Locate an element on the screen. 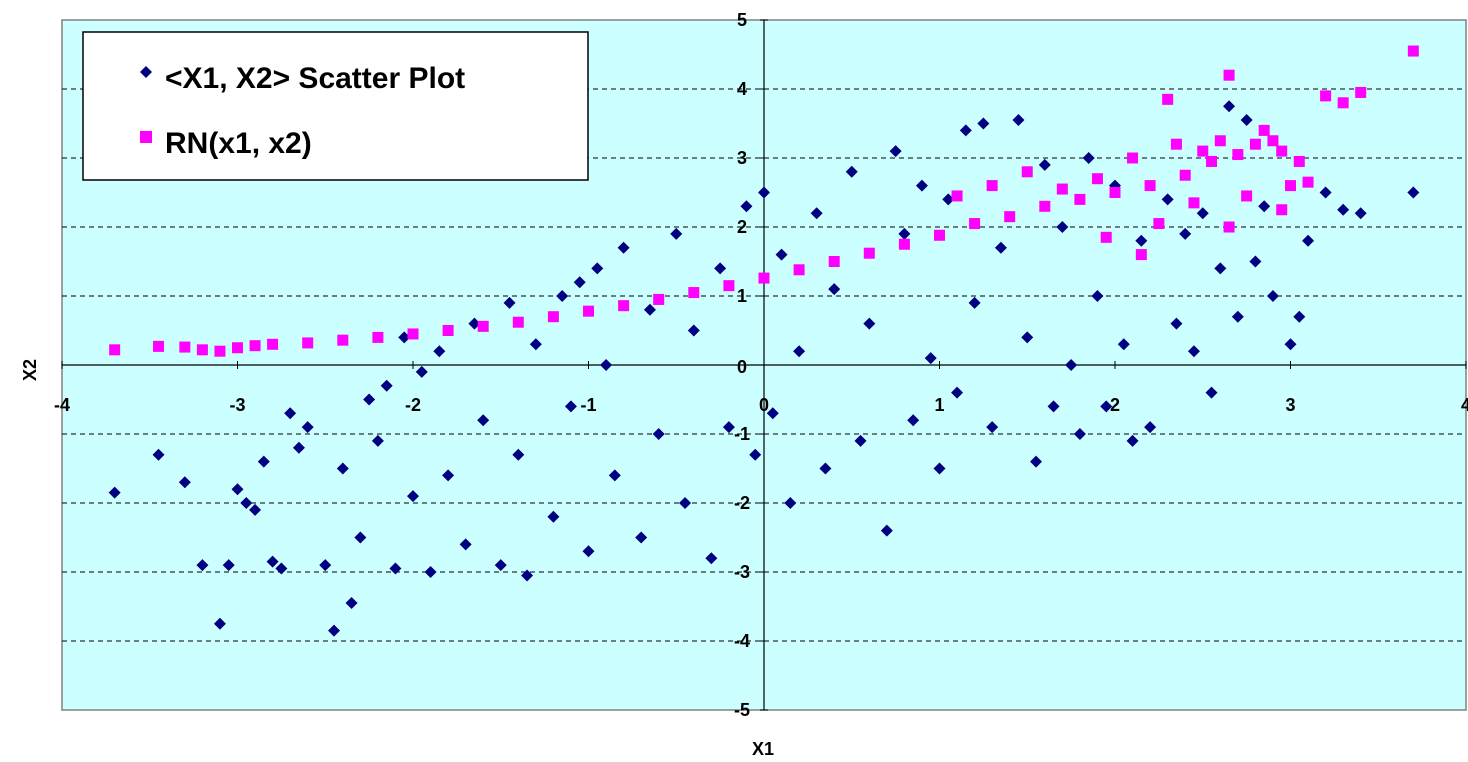 The image size is (1468, 762). x-tick-label: -1 is located at coordinates (588, 405).